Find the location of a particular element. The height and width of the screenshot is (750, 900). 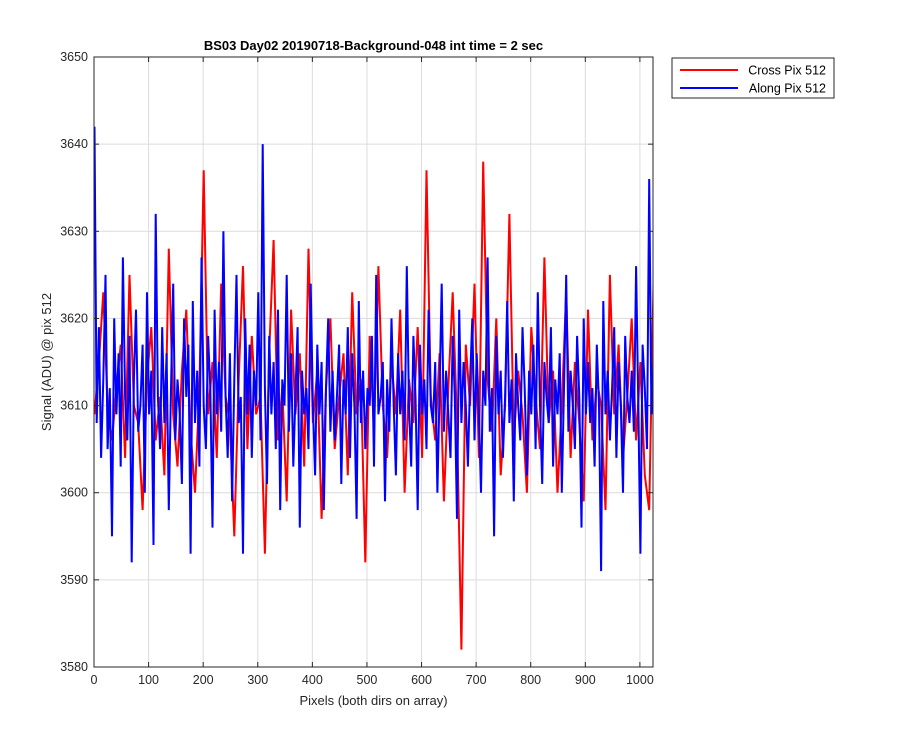

y-tick-label: 3620 is located at coordinates (74, 318).